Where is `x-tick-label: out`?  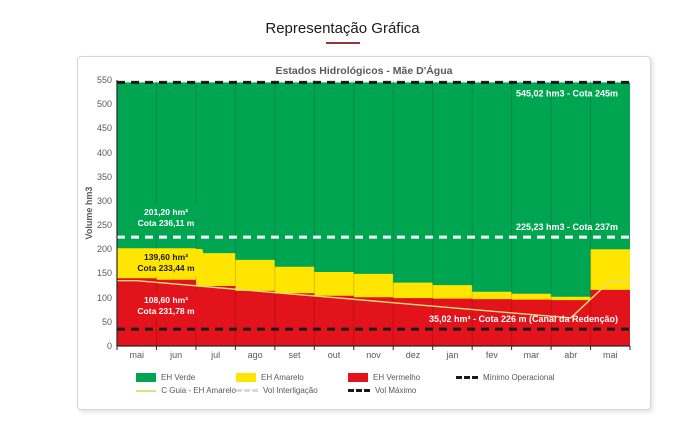
x-tick-label: out is located at coordinates (334, 355).